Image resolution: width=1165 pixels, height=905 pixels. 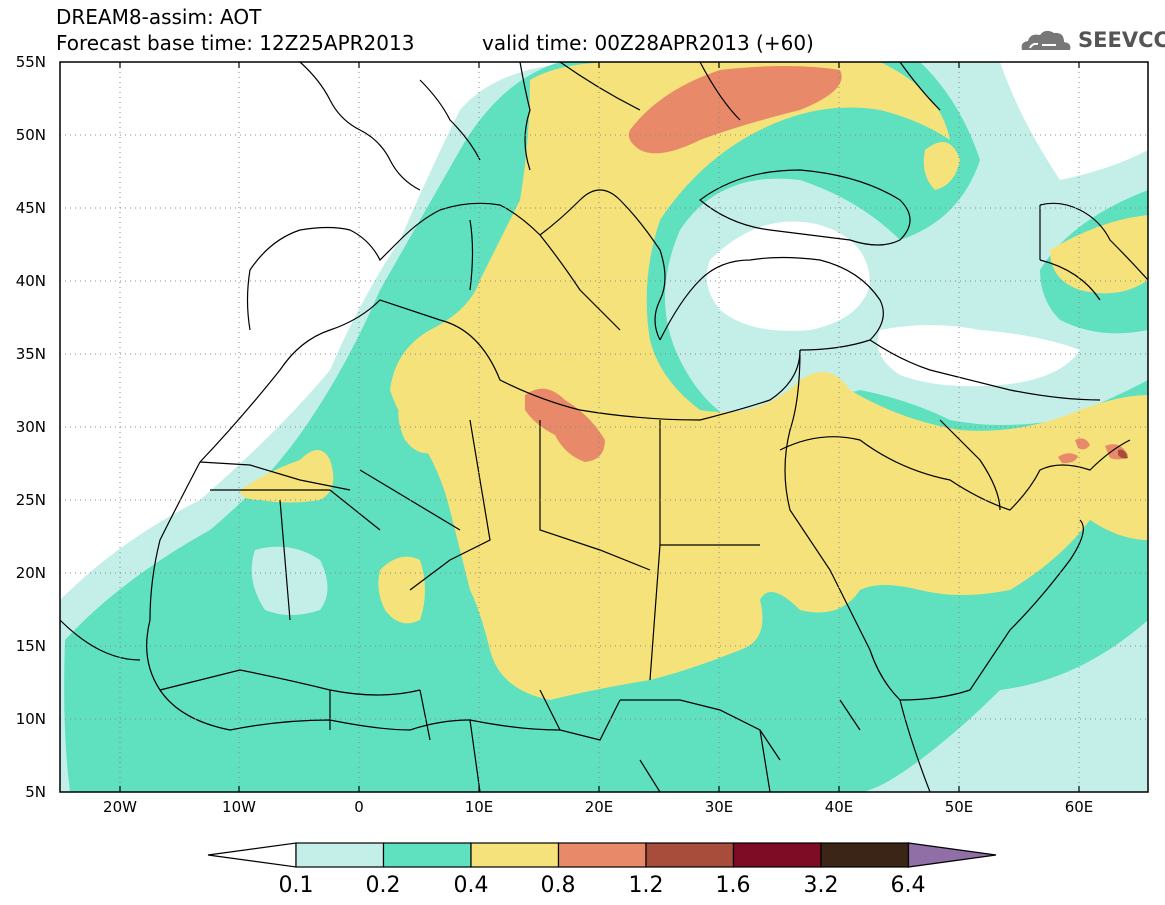 What do you see at coordinates (1046, 40) in the screenshot?
I see `cloud-logo-icon` at bounding box center [1046, 40].